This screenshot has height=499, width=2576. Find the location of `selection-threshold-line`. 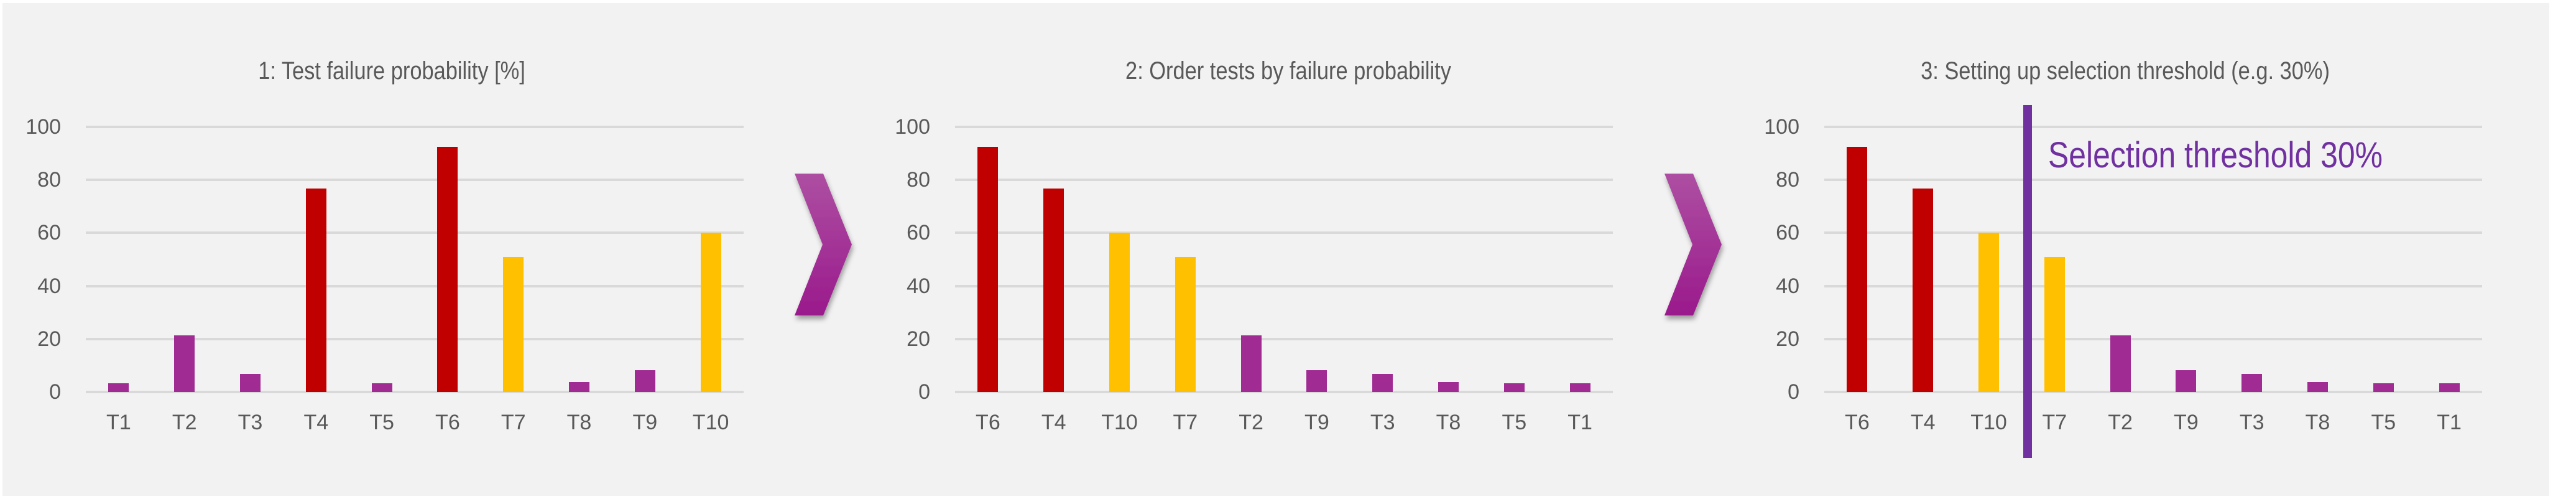

selection-threshold-line is located at coordinates (2027, 282).